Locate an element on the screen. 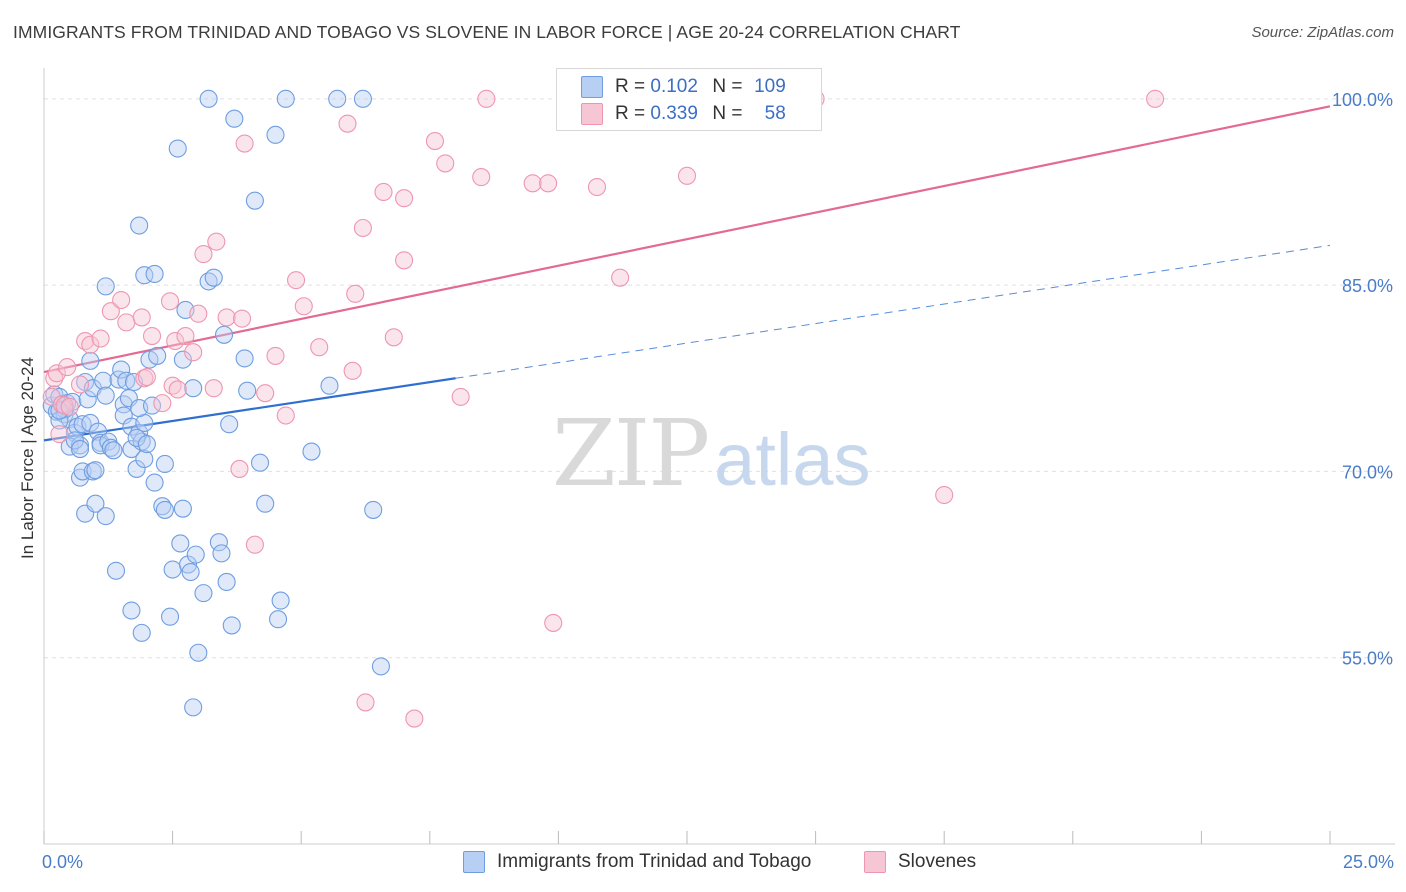 The height and width of the screenshot is (892, 1406). correlation-legend: R = 0.102 N = 109 R = 0.339 N = 58 is located at coordinates (689, 99).